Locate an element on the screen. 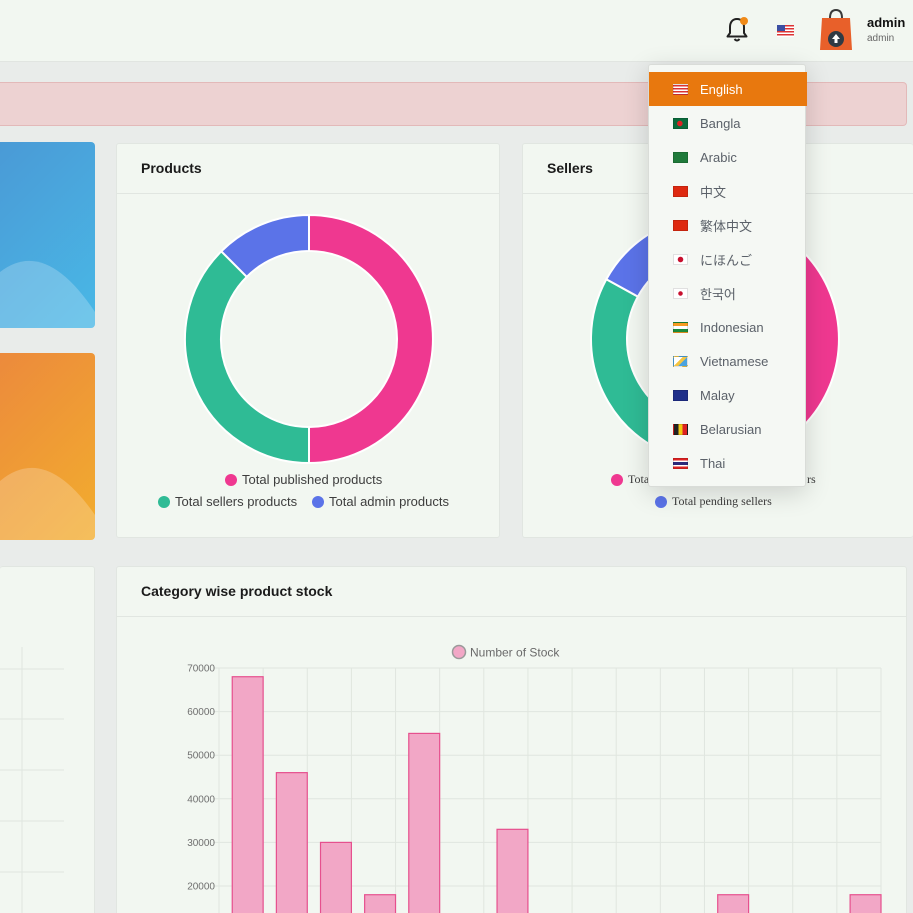 The height and width of the screenshot is (913, 913). language-option-label: 中文 is located at coordinates (713, 192).